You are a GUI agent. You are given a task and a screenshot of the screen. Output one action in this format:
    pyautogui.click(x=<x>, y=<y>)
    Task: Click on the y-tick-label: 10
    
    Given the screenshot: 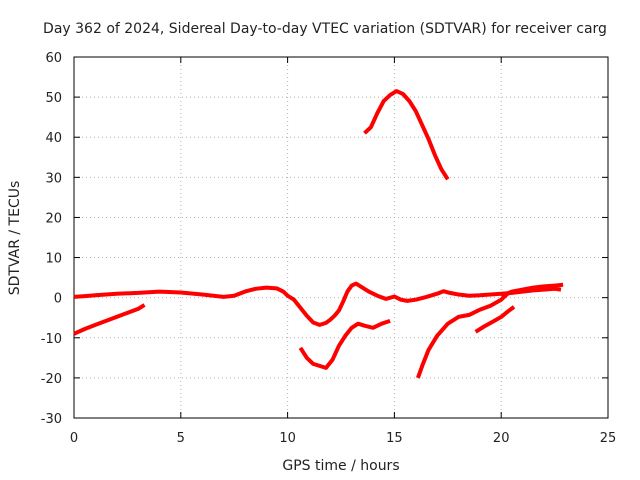 What is the action you would take?
    pyautogui.click(x=53, y=259)
    